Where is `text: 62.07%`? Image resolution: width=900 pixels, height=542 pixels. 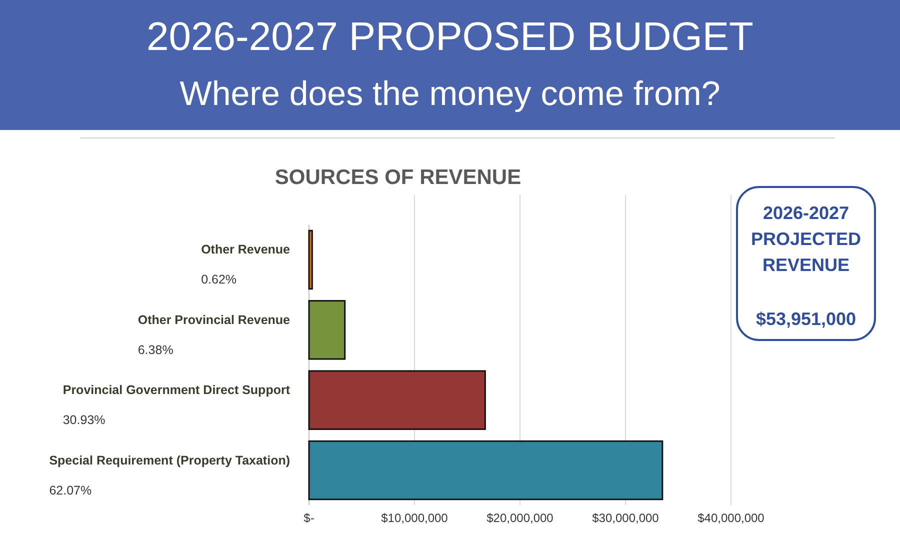 text: 62.07% is located at coordinates (70, 490).